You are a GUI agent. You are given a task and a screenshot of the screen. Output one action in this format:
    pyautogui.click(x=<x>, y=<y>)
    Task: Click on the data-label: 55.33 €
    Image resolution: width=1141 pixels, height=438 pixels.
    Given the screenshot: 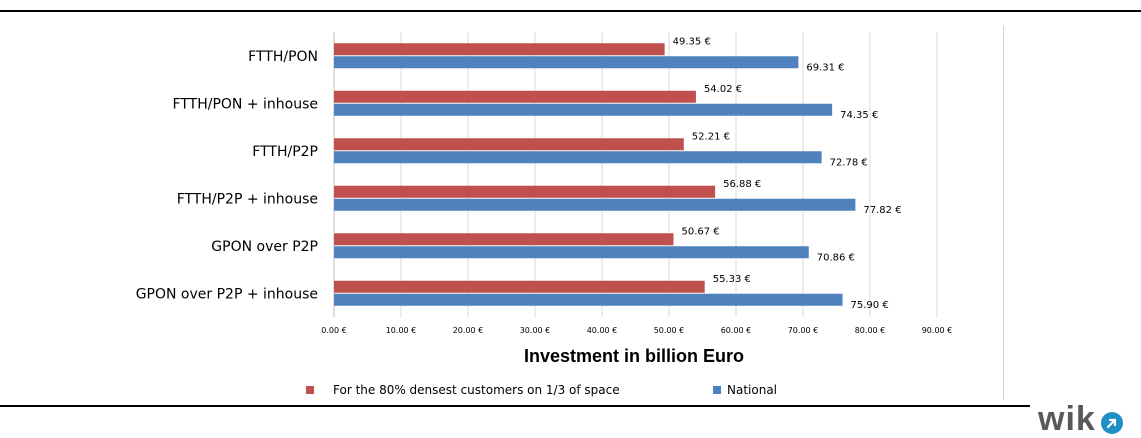 What is the action you would take?
    pyautogui.click(x=732, y=279)
    